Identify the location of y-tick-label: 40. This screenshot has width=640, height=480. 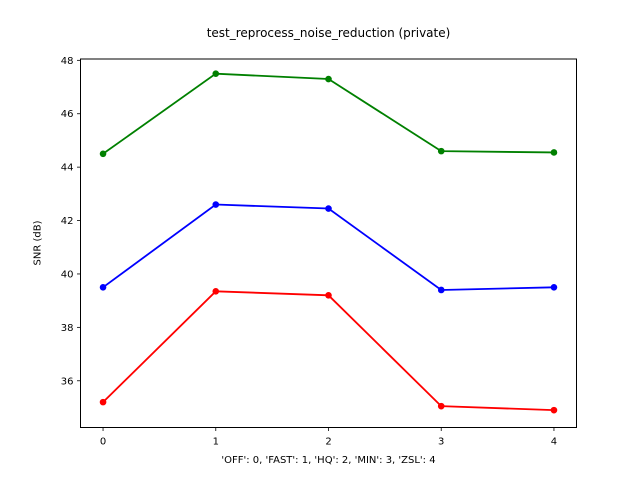
(67, 274).